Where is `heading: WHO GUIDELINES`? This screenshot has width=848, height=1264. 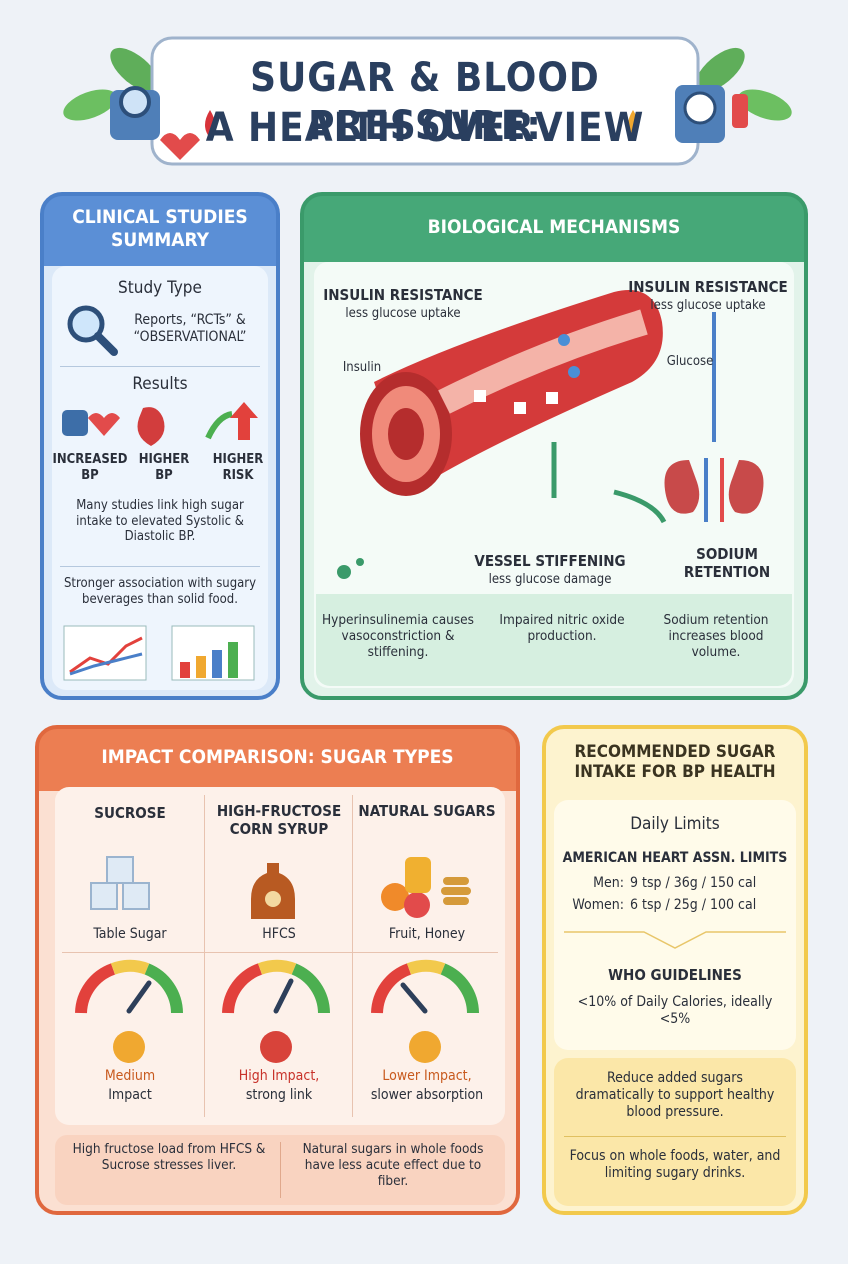 heading: WHO GUIDELINES is located at coordinates (675, 975).